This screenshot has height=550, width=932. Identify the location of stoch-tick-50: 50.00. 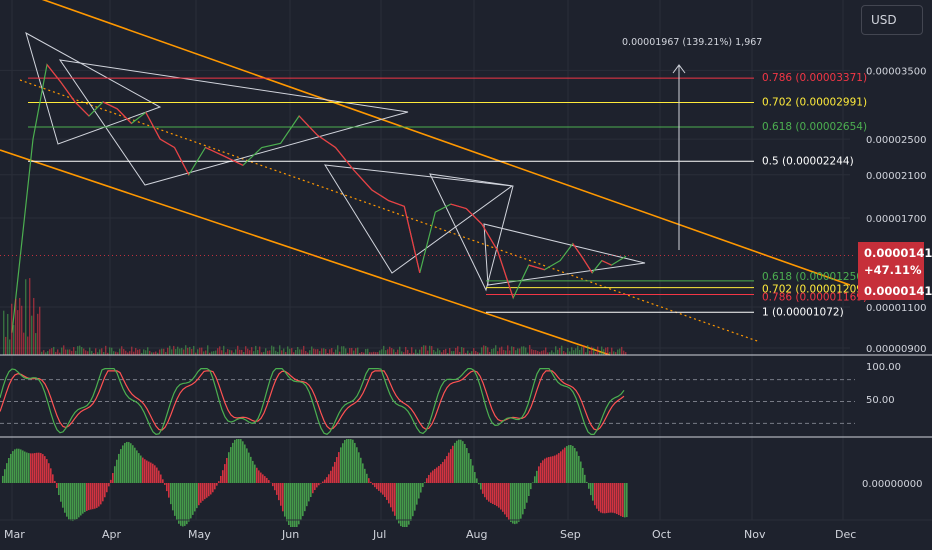
(880, 400).